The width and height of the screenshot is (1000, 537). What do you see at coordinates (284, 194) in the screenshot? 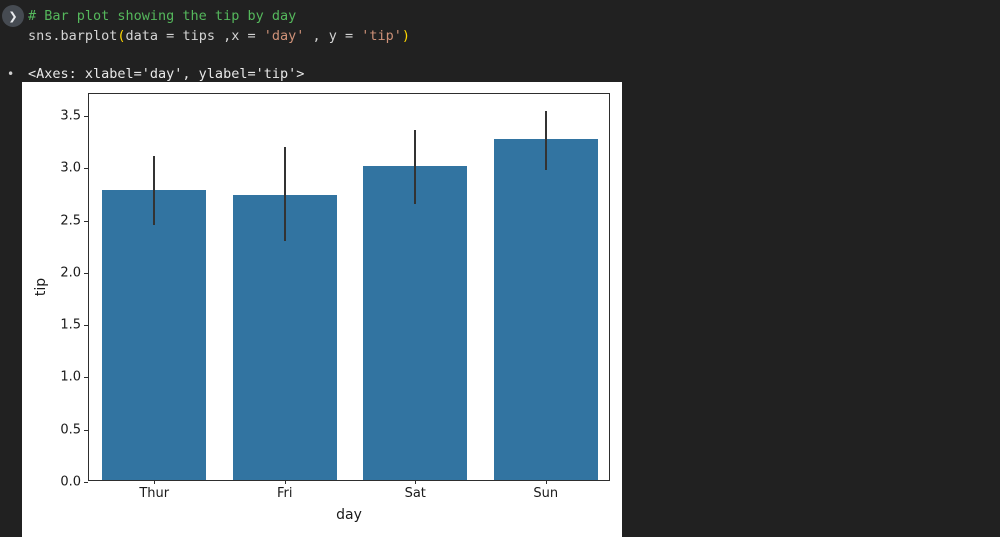
I see `error-bar-fri` at bounding box center [284, 194].